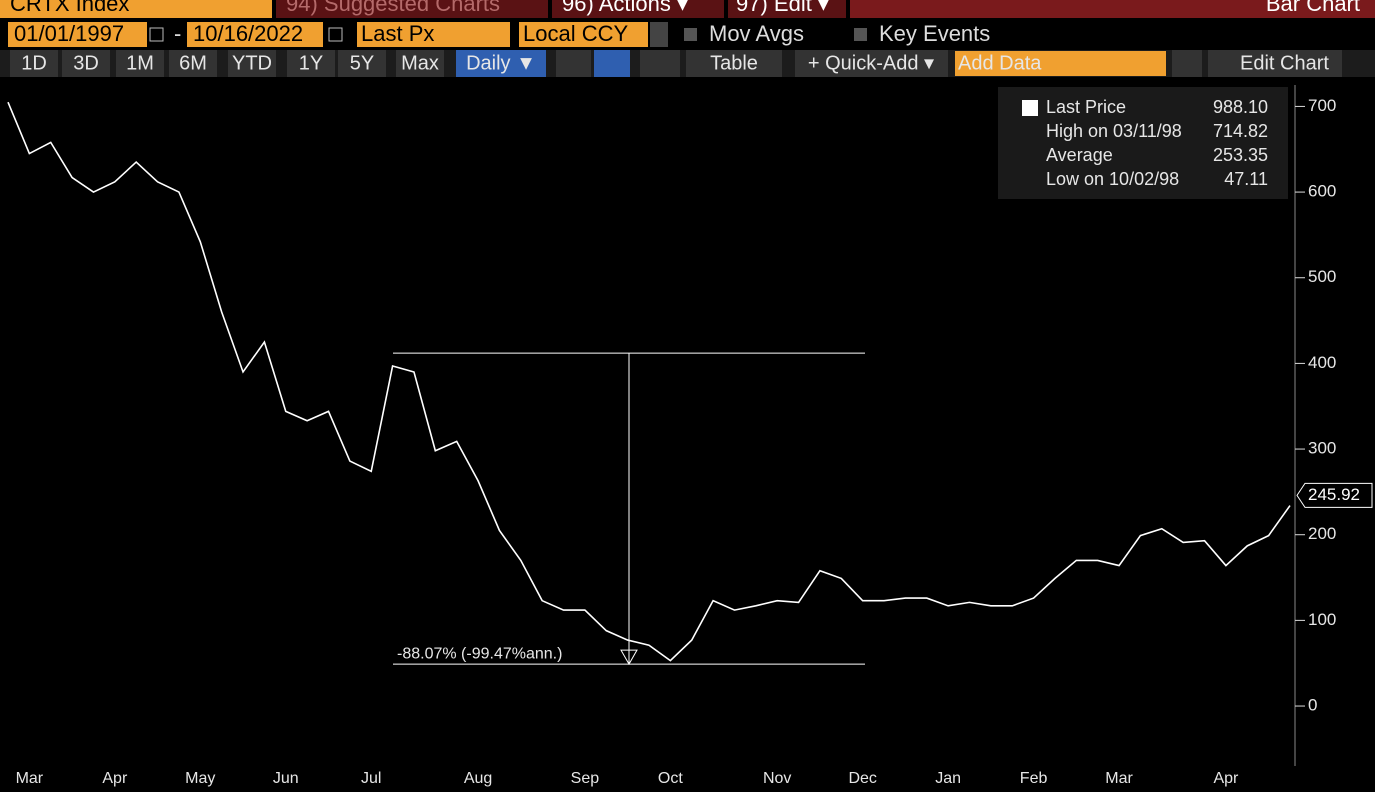 Image resolution: width=1375 pixels, height=792 pixels. I want to click on menu-edit: 97) Edit ▾, so click(782, 8).